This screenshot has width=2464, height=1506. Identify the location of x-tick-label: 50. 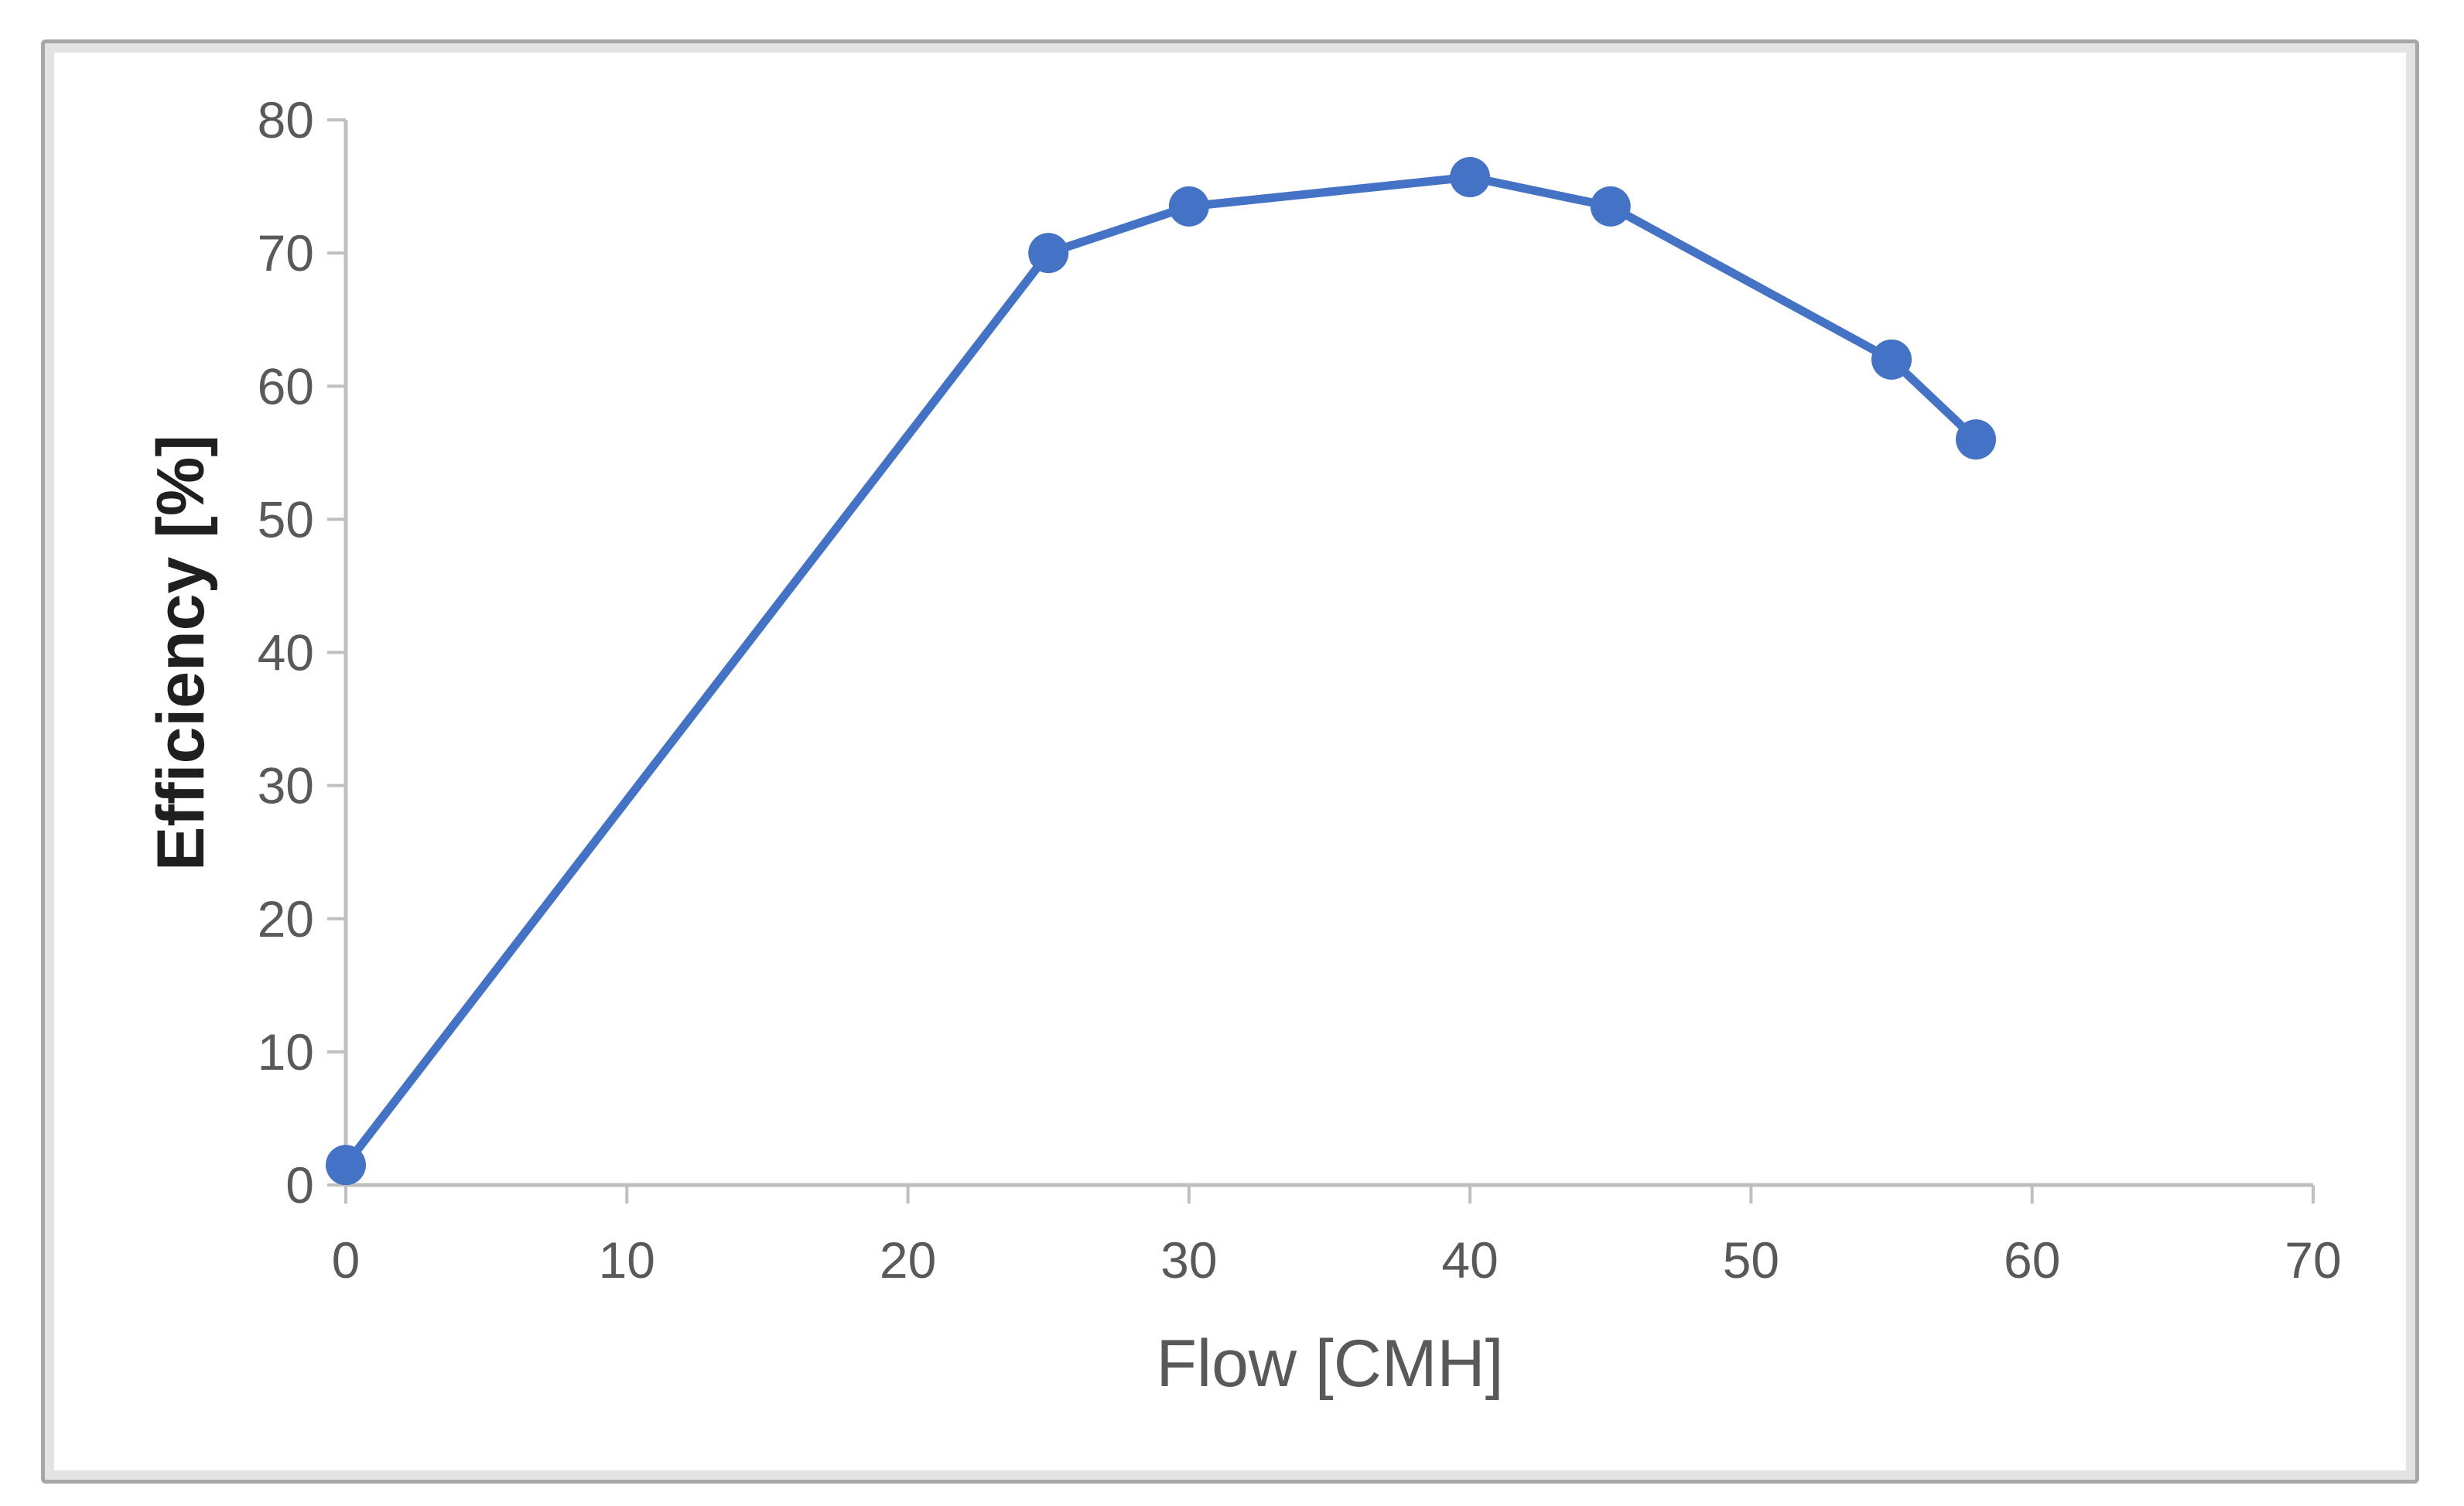
(1751, 1260).